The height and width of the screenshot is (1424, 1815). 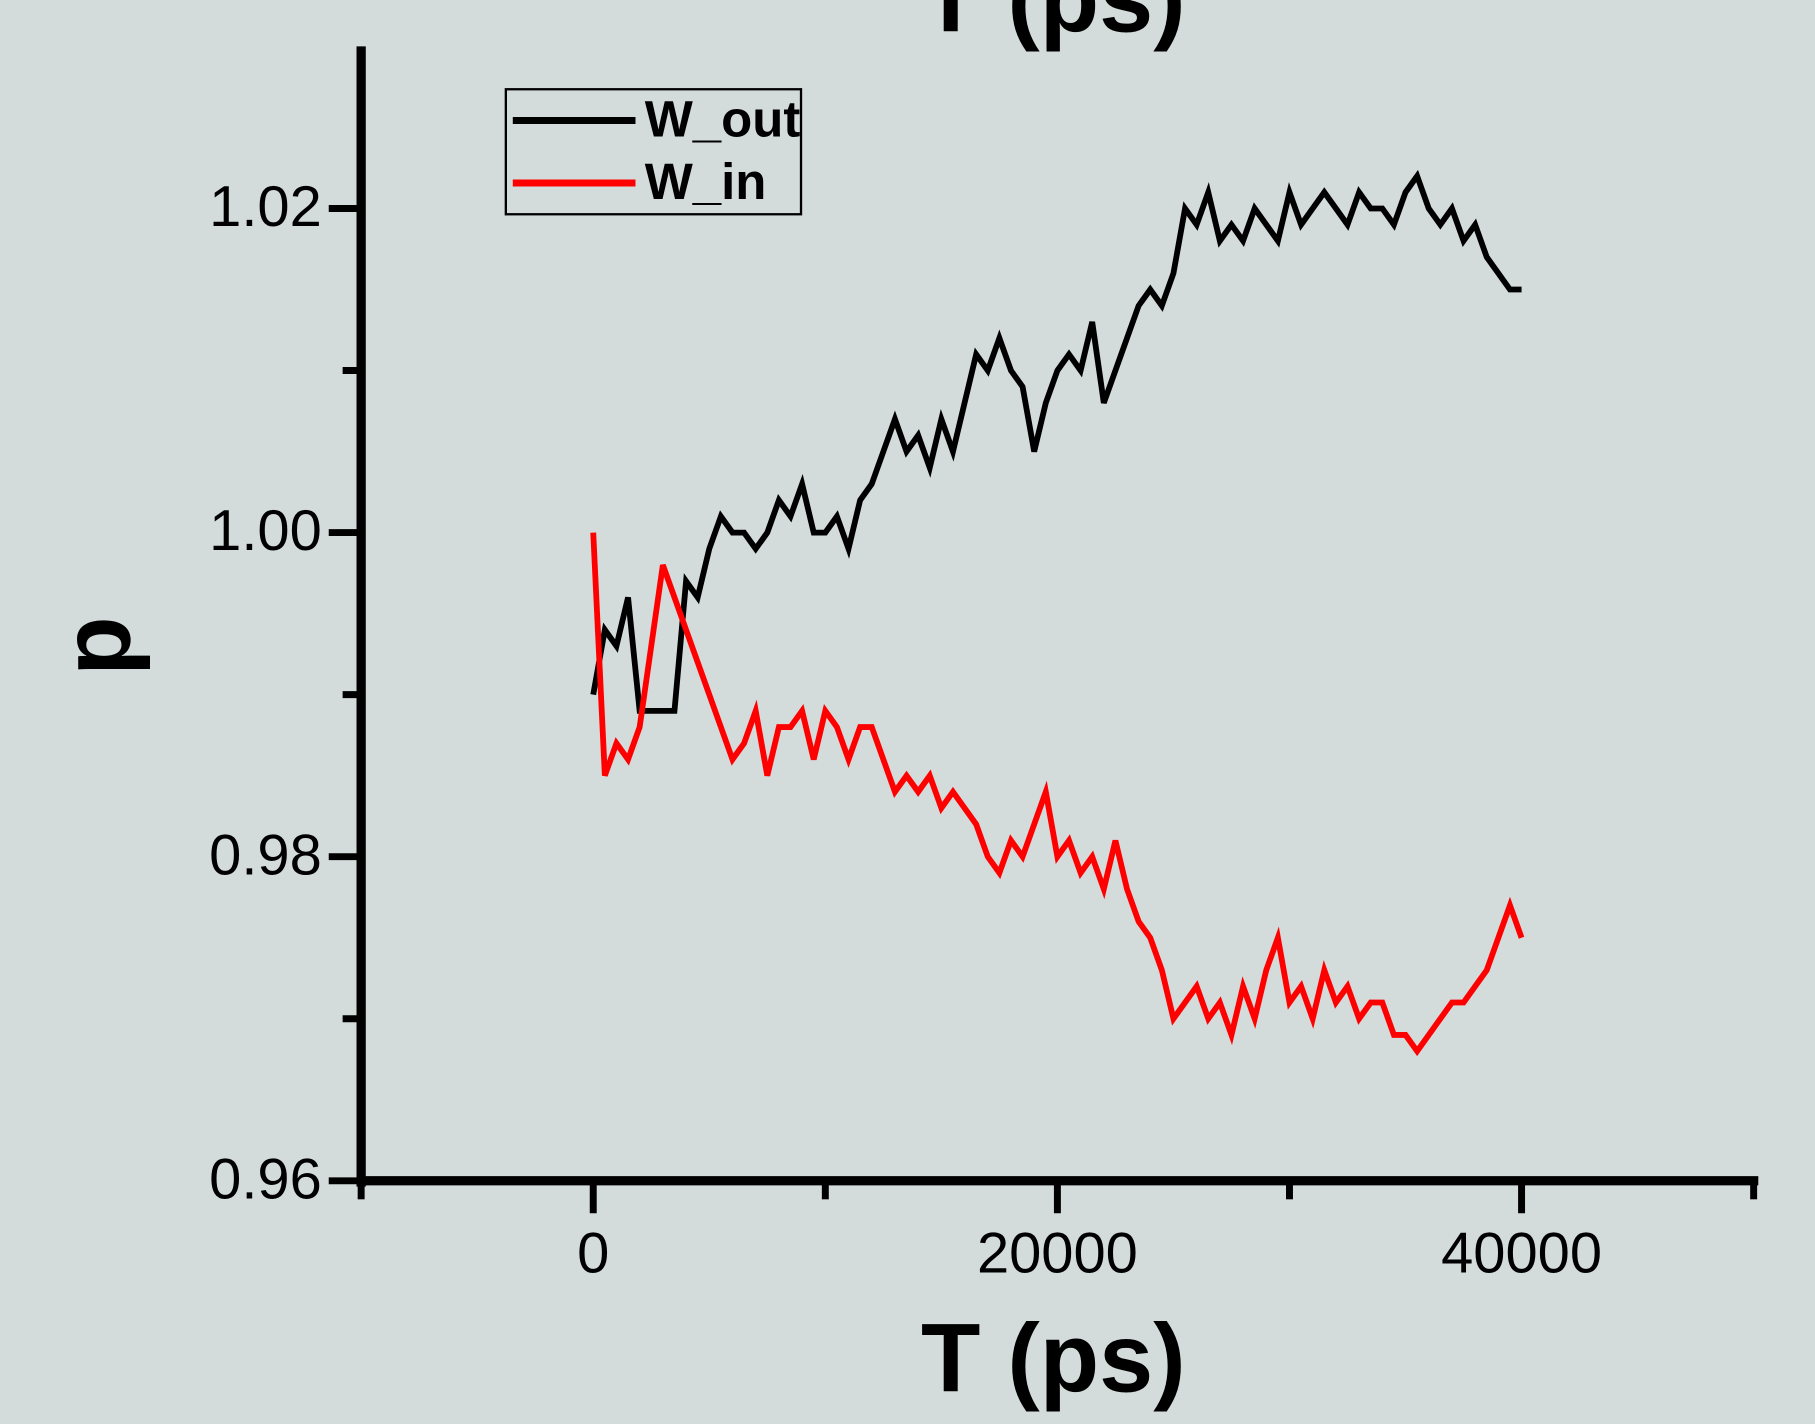 I want to click on legend-label: W_out, so click(x=723, y=118).